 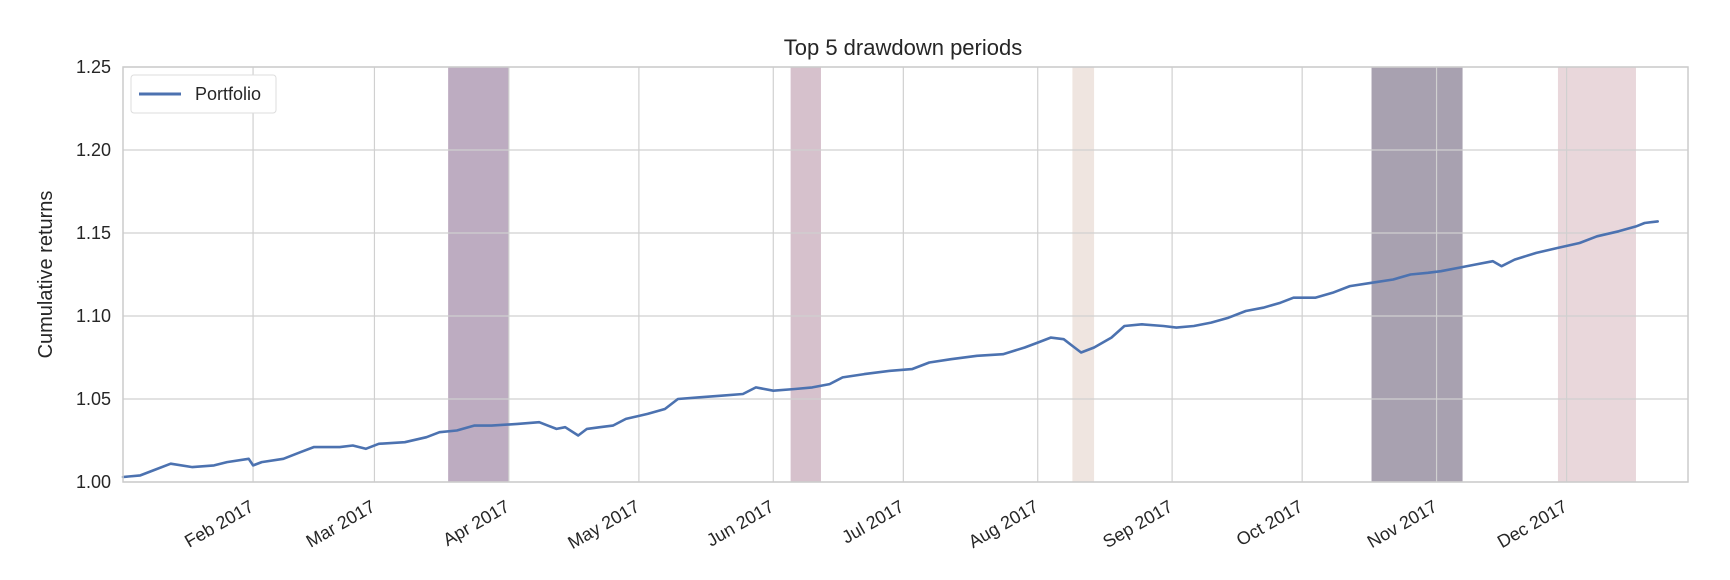 I want to click on x-tick-label: Mar 2017, so click(x=341, y=523).